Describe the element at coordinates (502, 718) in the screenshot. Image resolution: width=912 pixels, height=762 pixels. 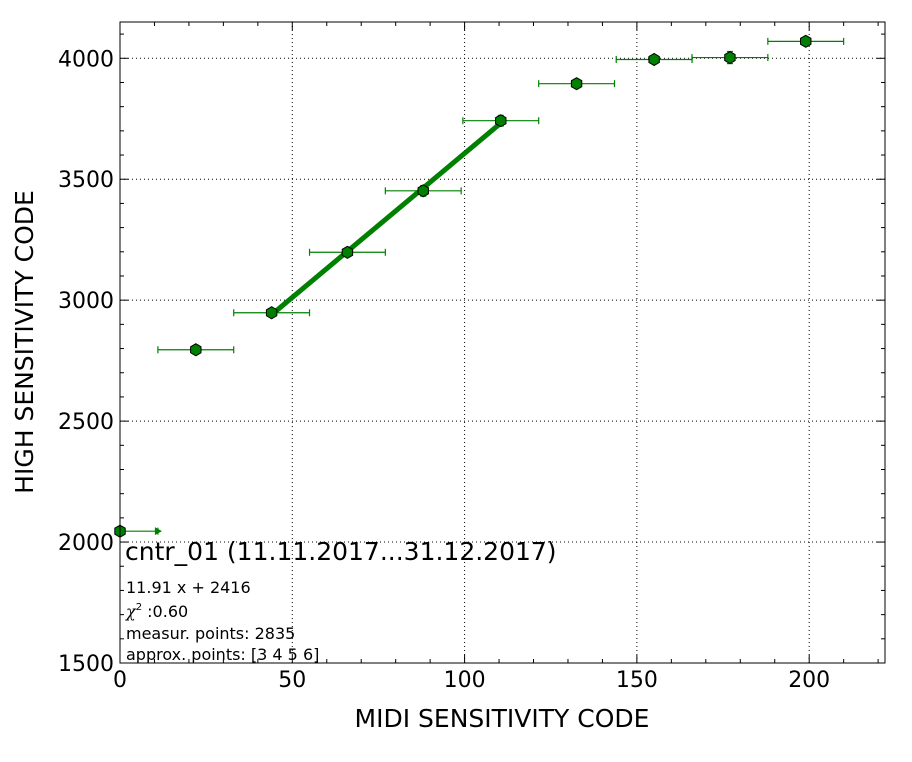
I see `x-axis-label: MIDI SENSITIVITY CODE` at that location.